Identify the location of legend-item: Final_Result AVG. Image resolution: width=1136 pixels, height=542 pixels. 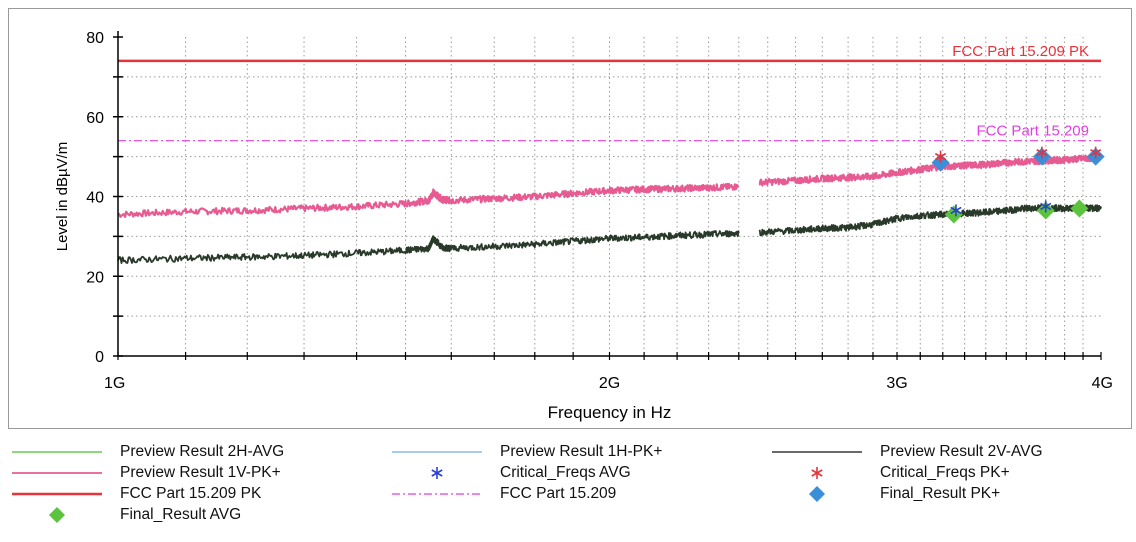
(126, 515).